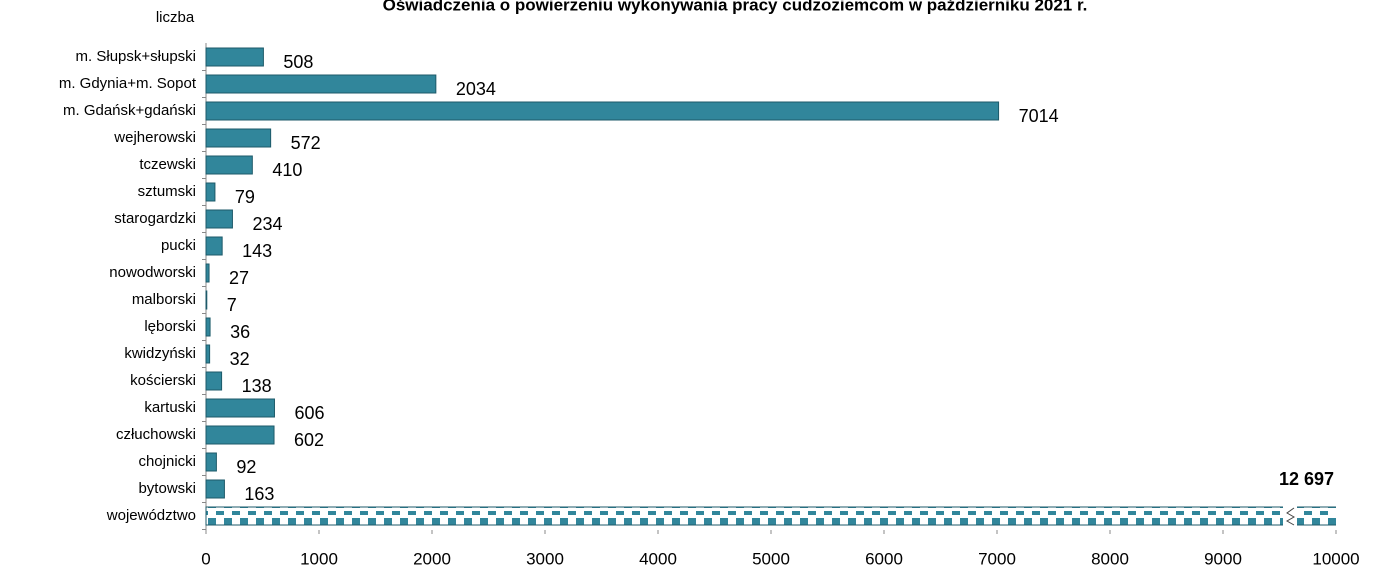 This screenshot has height=572, width=1381. Describe the element at coordinates (175, 17) in the screenshot. I see `axis-label: liczba` at that location.